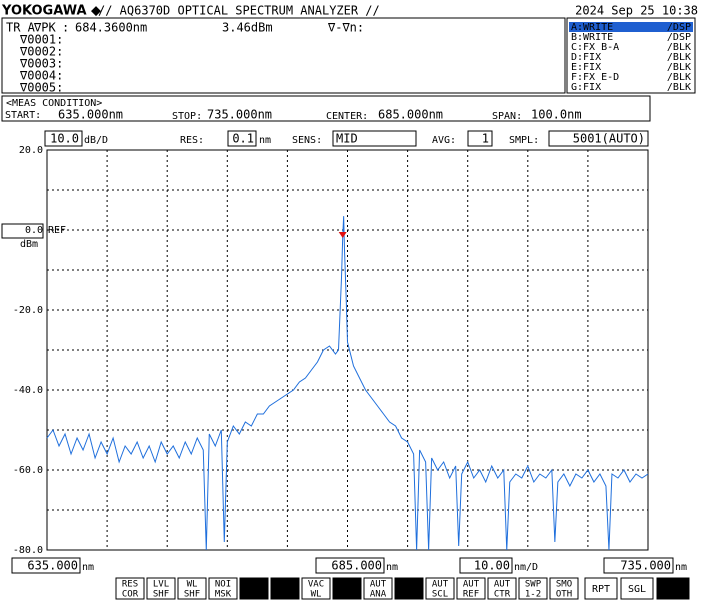  Describe the element at coordinates (65, 28) in the screenshot. I see `marker-sep: :` at that location.